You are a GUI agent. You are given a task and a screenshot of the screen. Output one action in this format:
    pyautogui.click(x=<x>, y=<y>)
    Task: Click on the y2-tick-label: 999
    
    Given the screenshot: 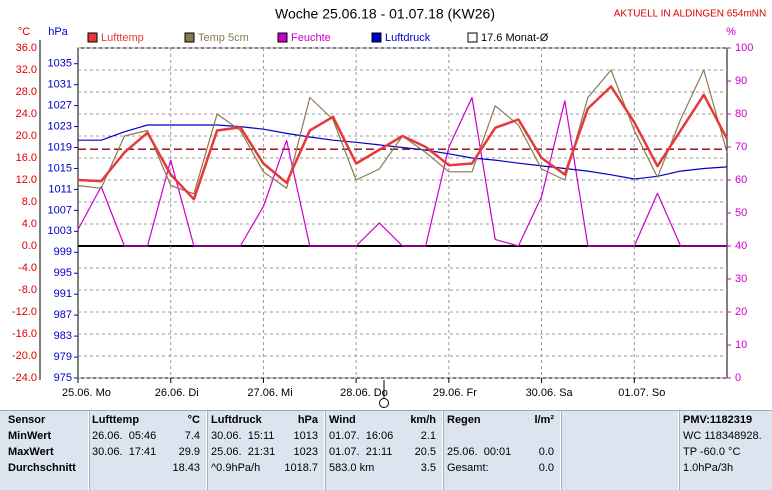 What is the action you would take?
    pyautogui.click(x=63, y=252)
    